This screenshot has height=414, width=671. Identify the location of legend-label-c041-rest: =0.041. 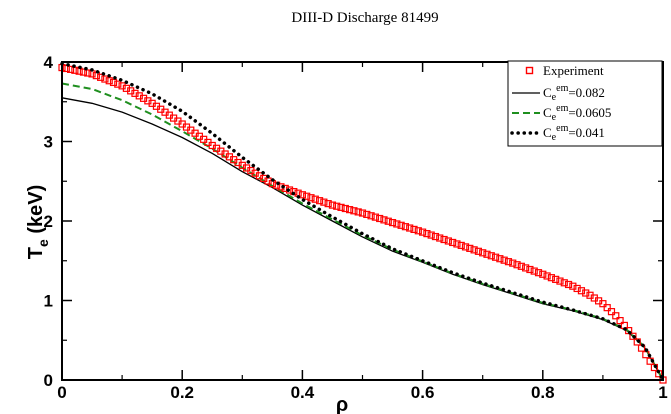
(586, 132).